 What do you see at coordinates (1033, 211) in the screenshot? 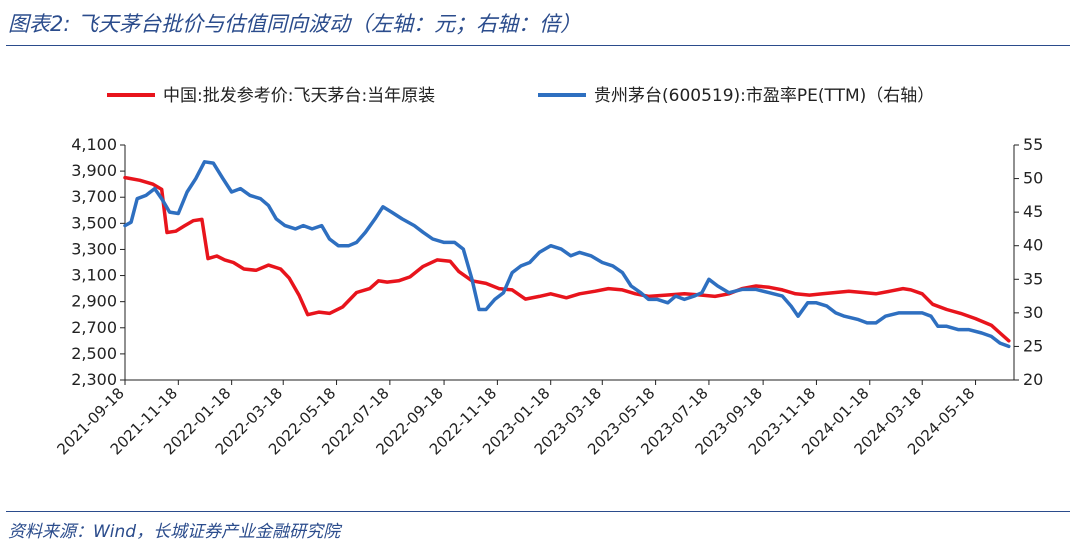
I see `y-right-tick-label: 45` at bounding box center [1033, 211].